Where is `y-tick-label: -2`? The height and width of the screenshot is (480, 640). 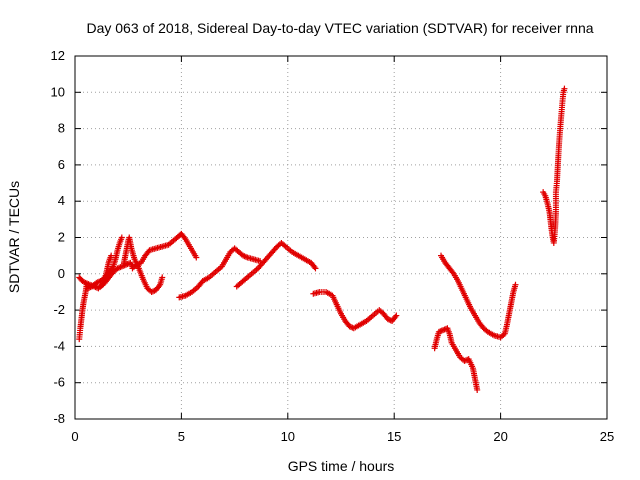 y-tick-label: -2 is located at coordinates (59, 309).